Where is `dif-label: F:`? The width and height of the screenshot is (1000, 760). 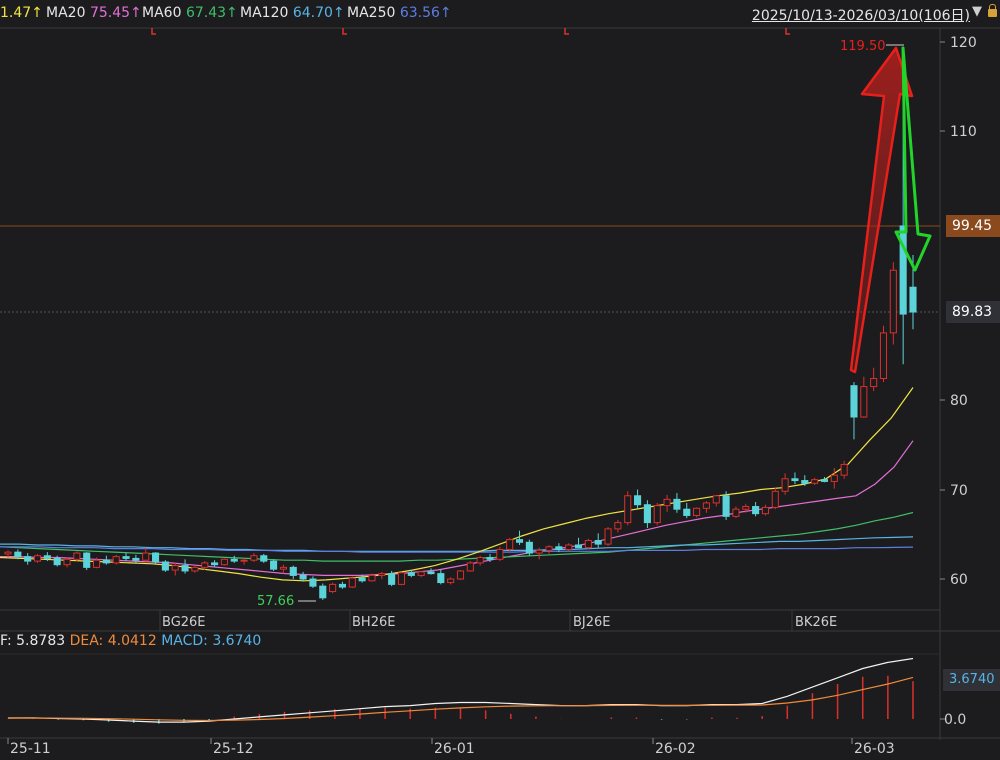 dif-label: F: is located at coordinates (6, 641).